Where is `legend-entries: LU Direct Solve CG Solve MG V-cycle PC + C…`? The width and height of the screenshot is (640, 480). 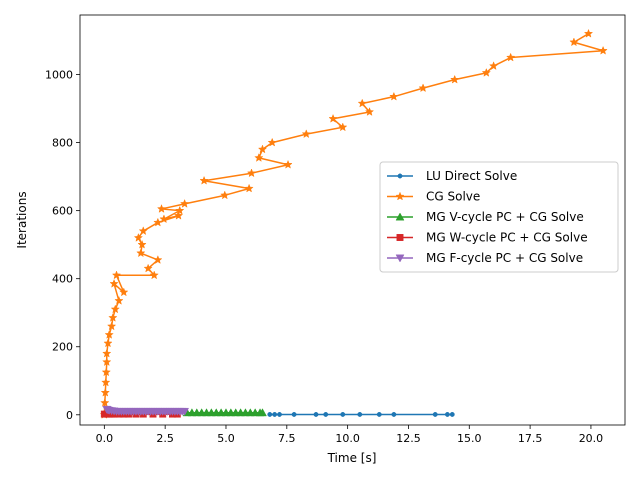 legend-entries: LU Direct Solve CG Solve MG V-cycle PC + C… is located at coordinates (487, 217).